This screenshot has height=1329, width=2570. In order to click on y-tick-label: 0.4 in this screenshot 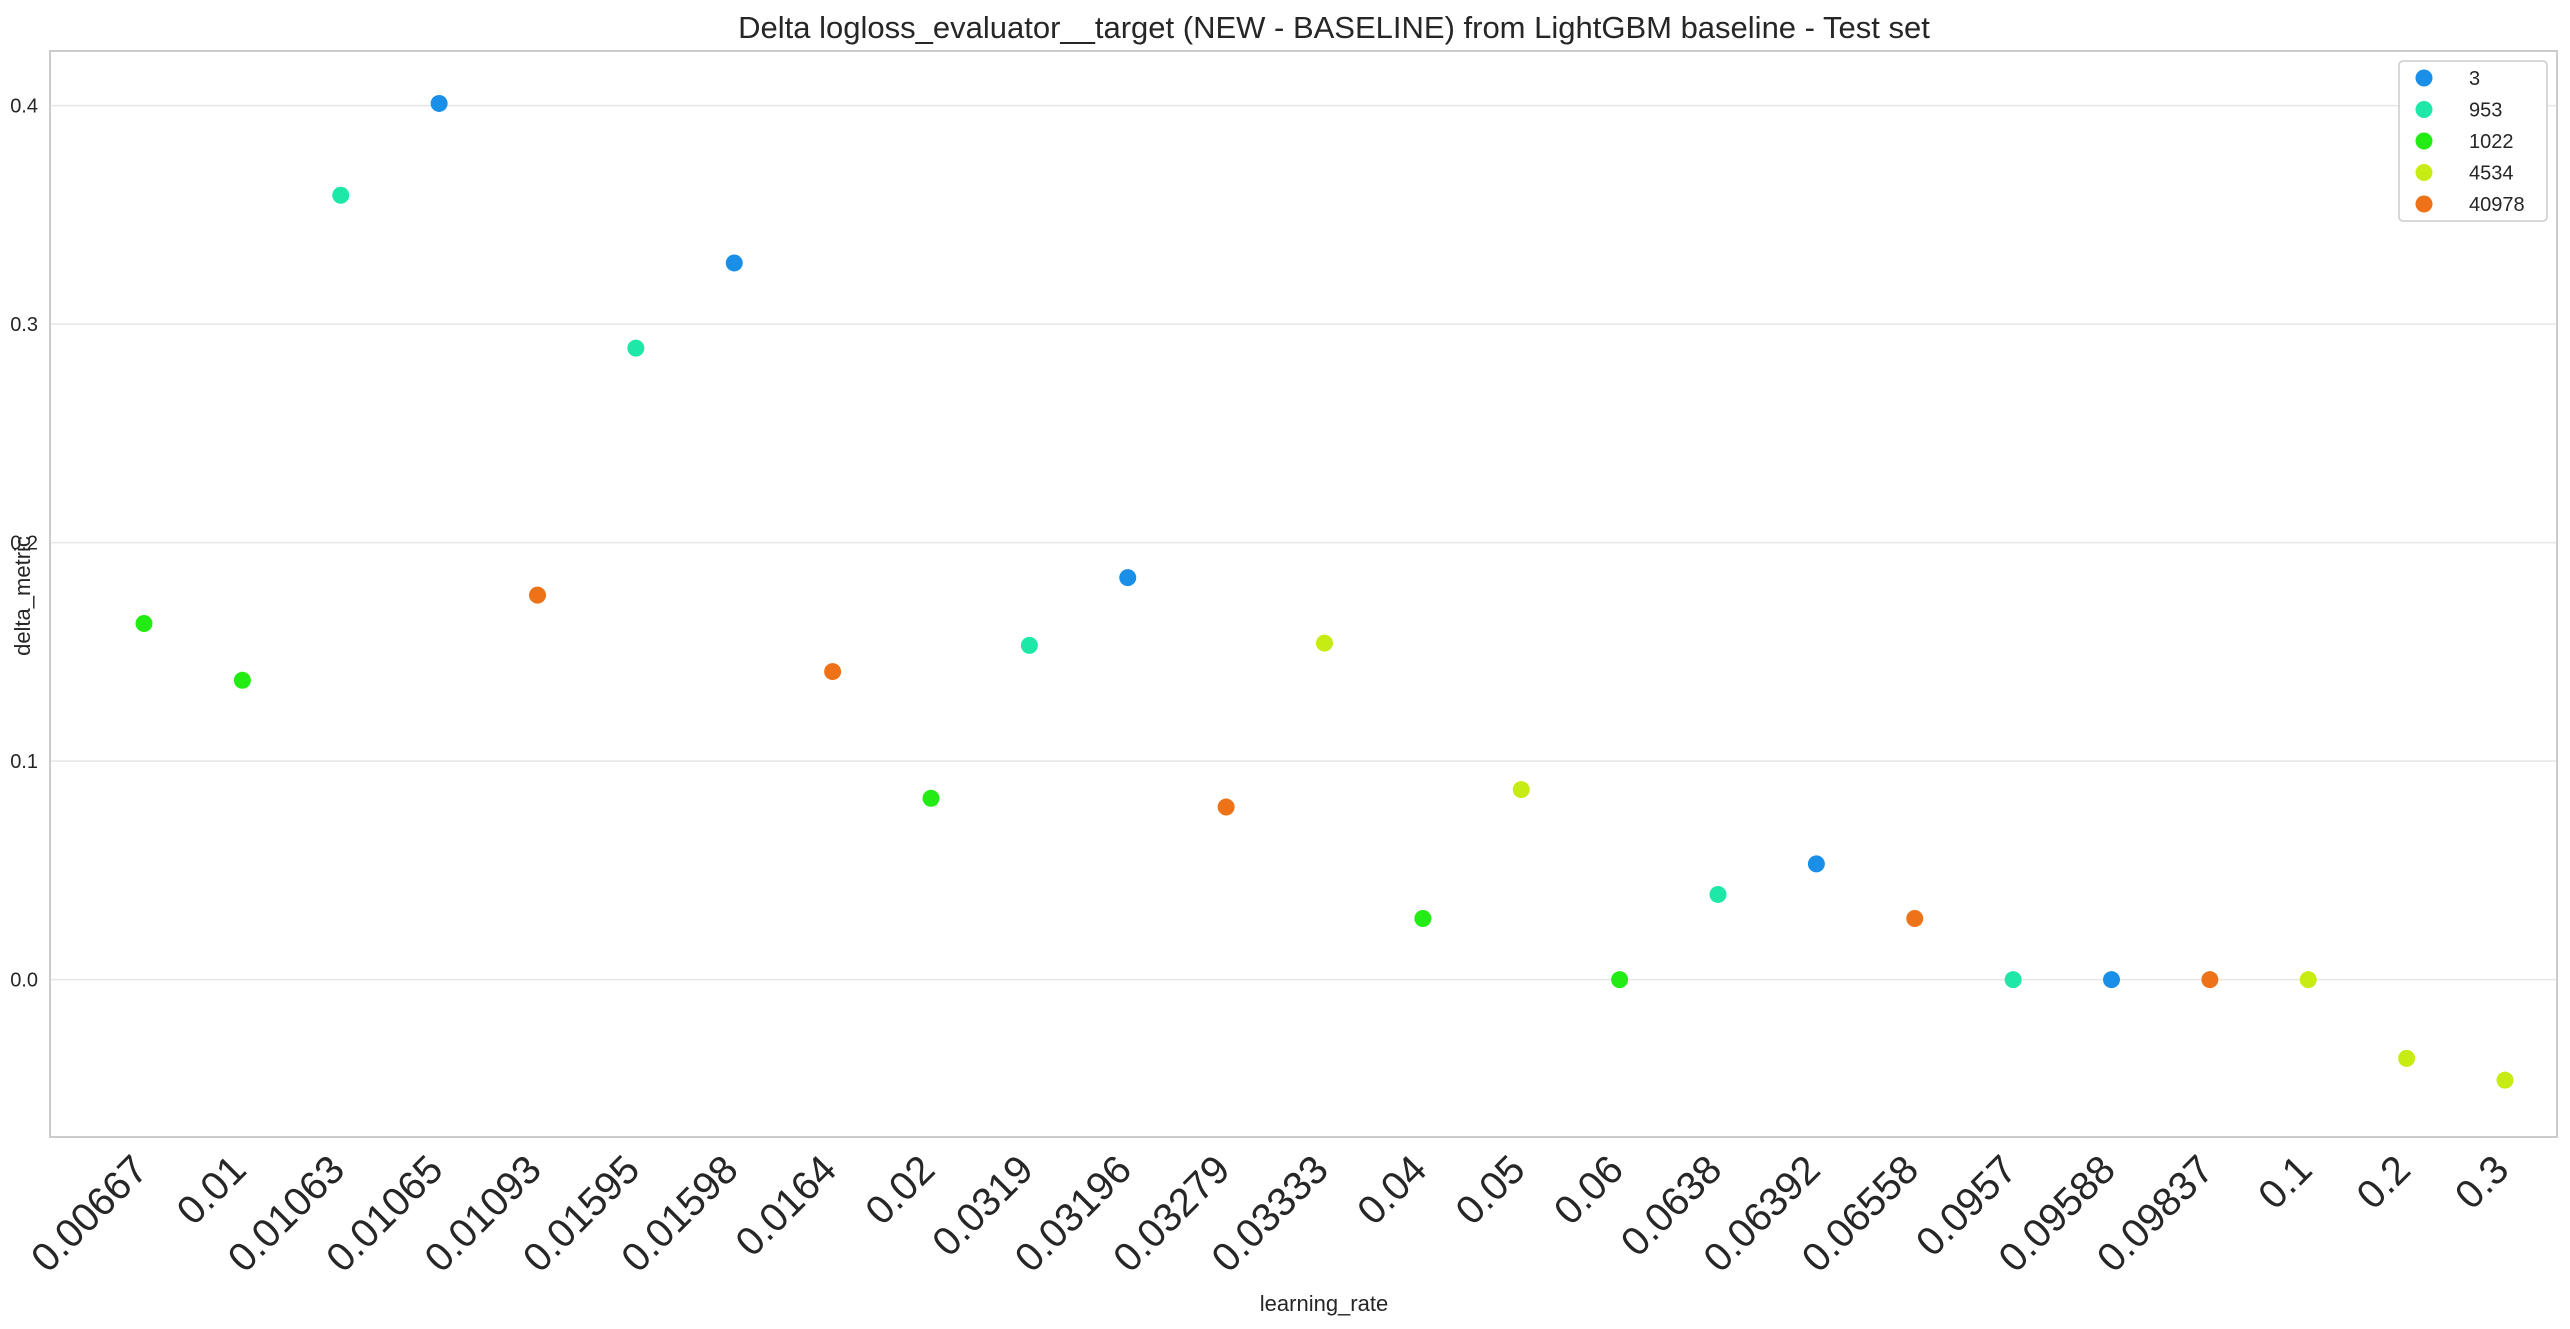, I will do `click(24, 107)`.